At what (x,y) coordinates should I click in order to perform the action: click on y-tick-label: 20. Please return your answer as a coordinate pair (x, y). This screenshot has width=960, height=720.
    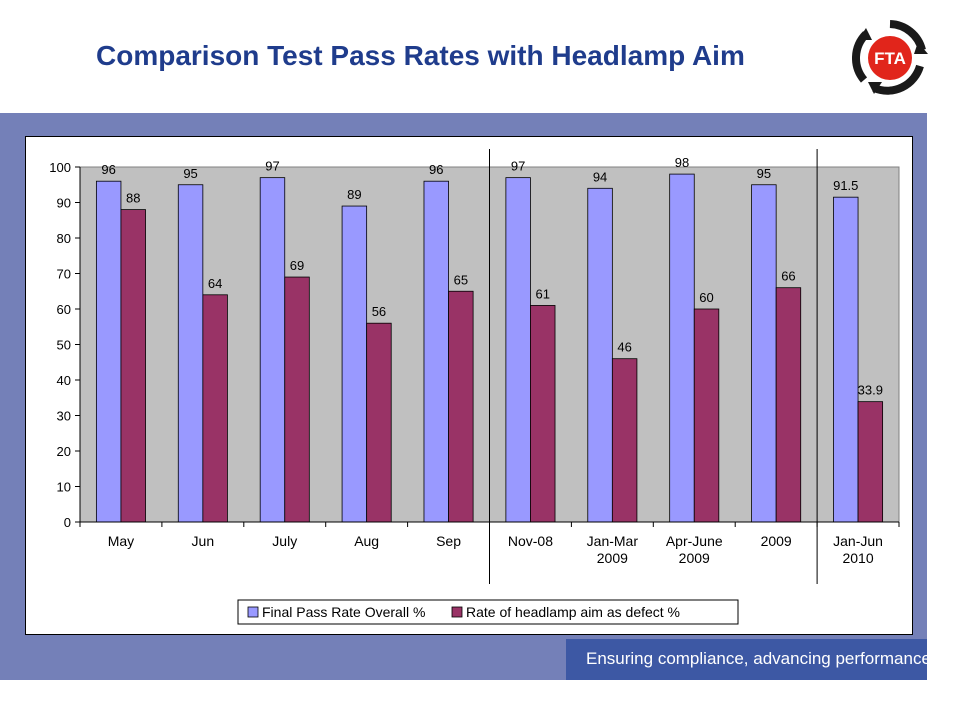
    Looking at the image, I should click on (64, 451).